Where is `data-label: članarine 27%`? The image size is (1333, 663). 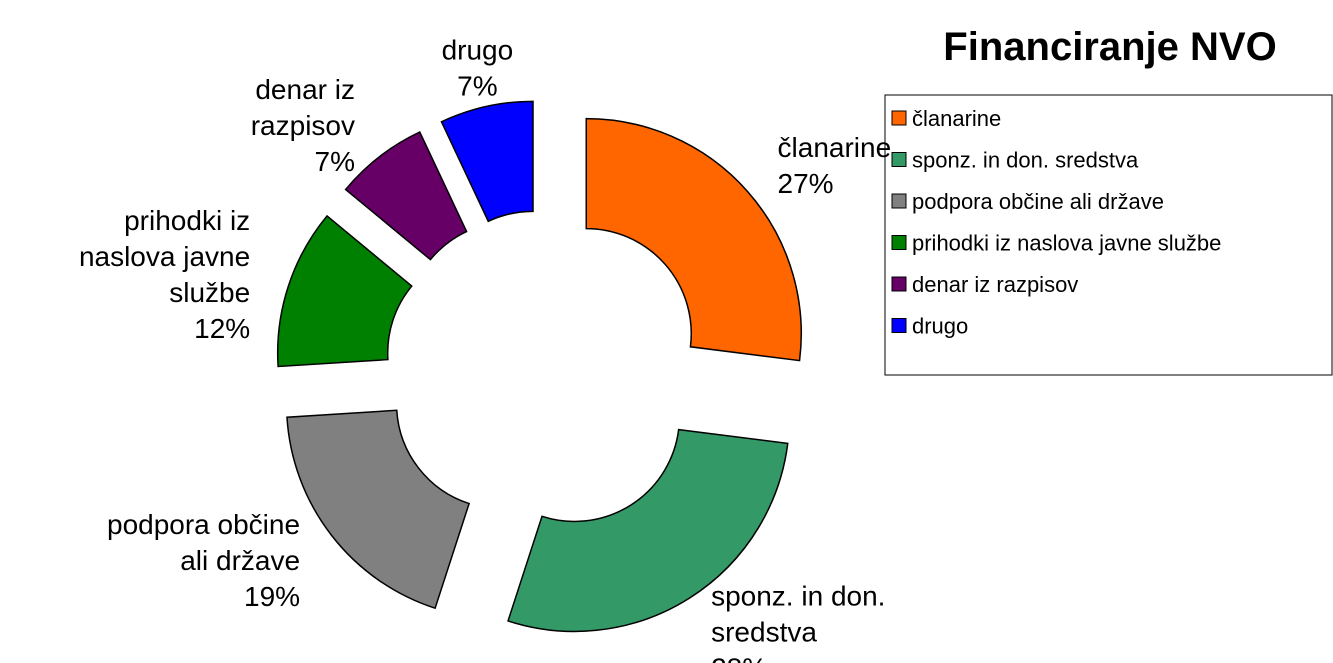 data-label: članarine 27% is located at coordinates (835, 165).